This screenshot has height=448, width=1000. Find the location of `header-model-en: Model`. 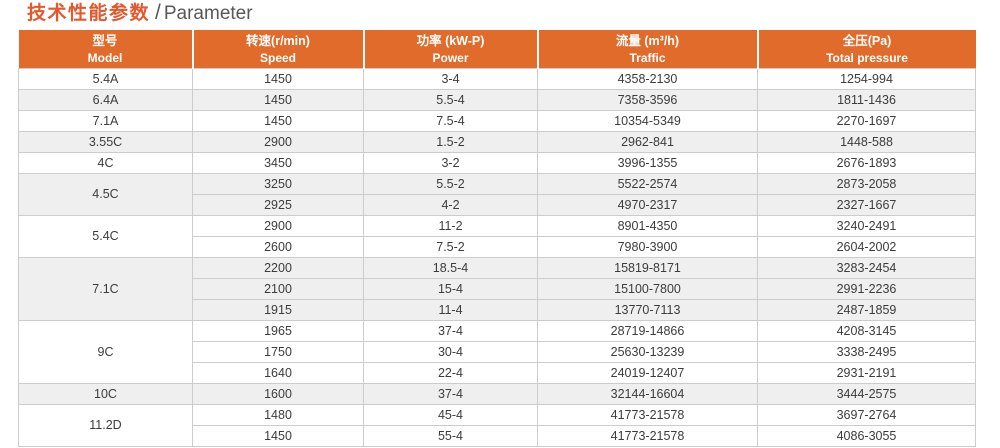

header-model-en: Model is located at coordinates (105, 58).